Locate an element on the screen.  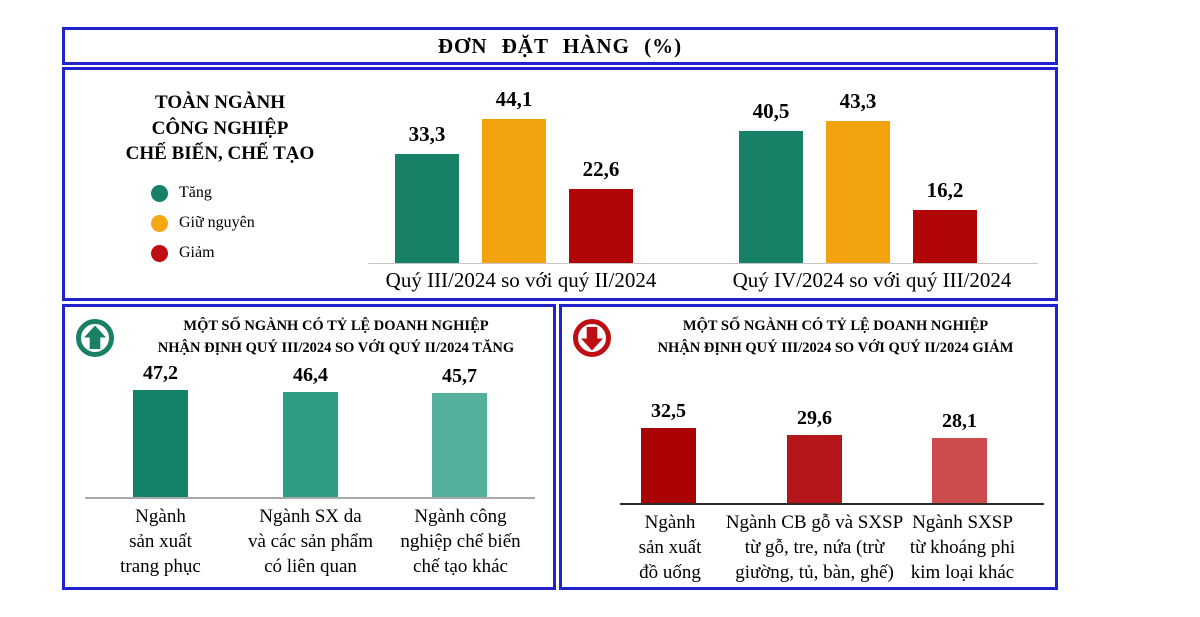
category-label: Ngành sản xuất đồ uống is located at coordinates (670, 547).